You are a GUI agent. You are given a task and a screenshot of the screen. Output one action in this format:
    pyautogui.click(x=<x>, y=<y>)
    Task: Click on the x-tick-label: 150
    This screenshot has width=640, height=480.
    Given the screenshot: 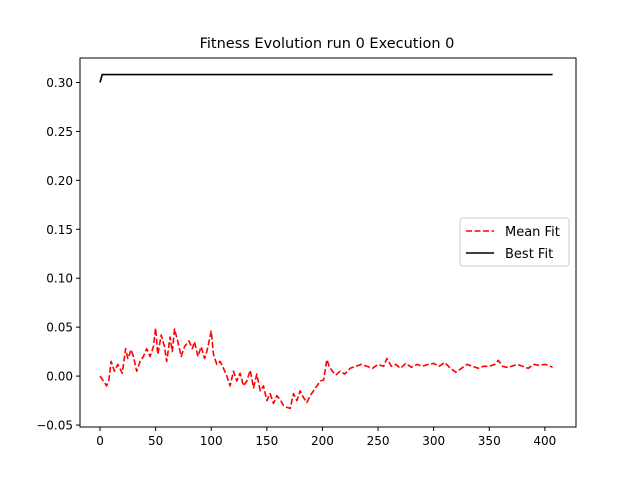 What is the action you would take?
    pyautogui.click(x=266, y=441)
    